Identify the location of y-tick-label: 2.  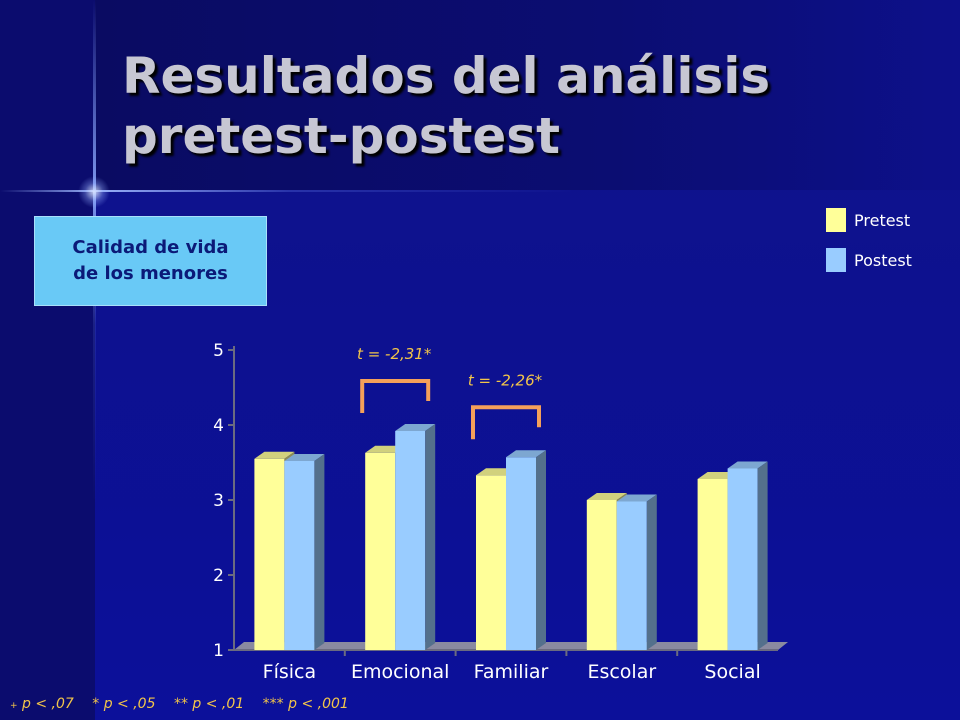
(218, 576).